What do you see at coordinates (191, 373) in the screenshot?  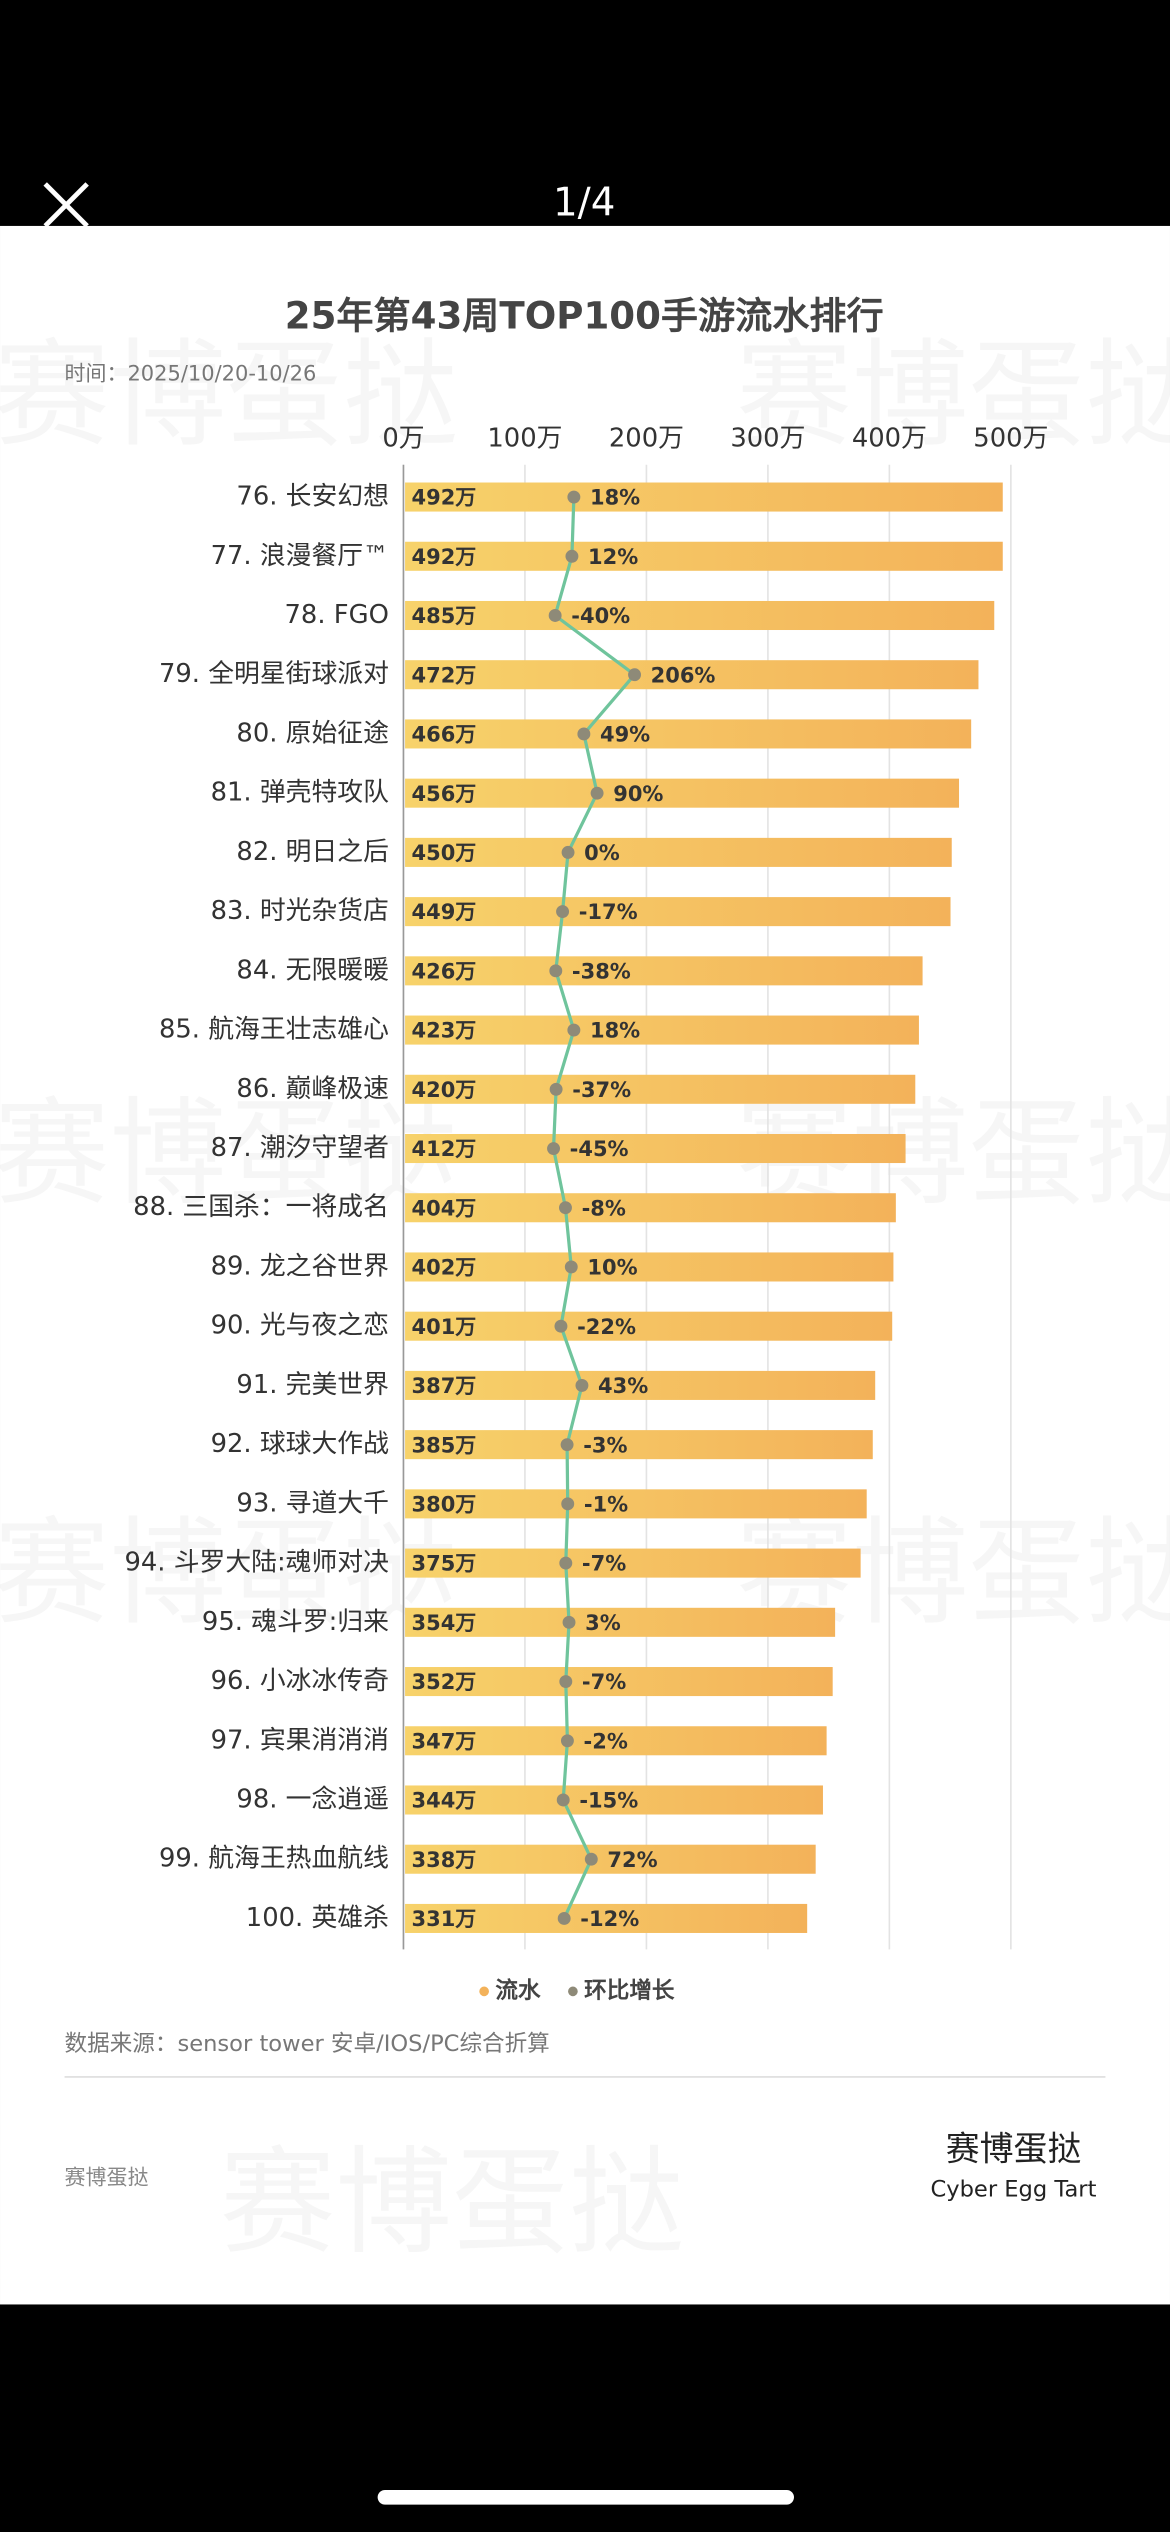 I see `subtitle: 时间：2025/10/20-10/26` at bounding box center [191, 373].